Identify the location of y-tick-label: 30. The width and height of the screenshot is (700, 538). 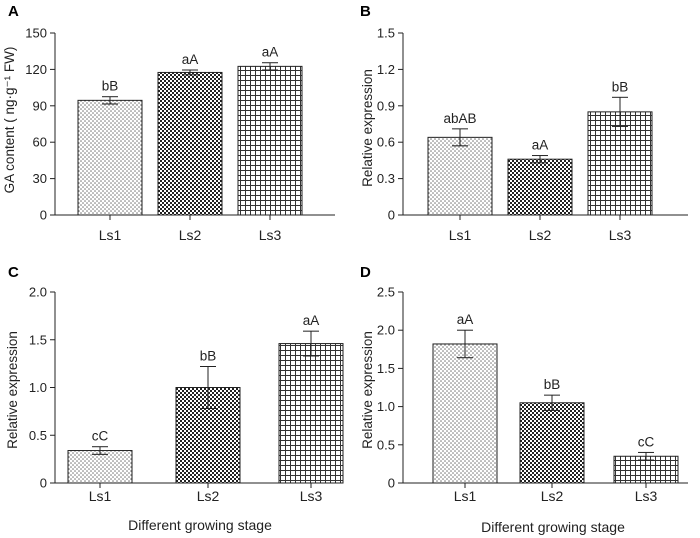
(40, 178).